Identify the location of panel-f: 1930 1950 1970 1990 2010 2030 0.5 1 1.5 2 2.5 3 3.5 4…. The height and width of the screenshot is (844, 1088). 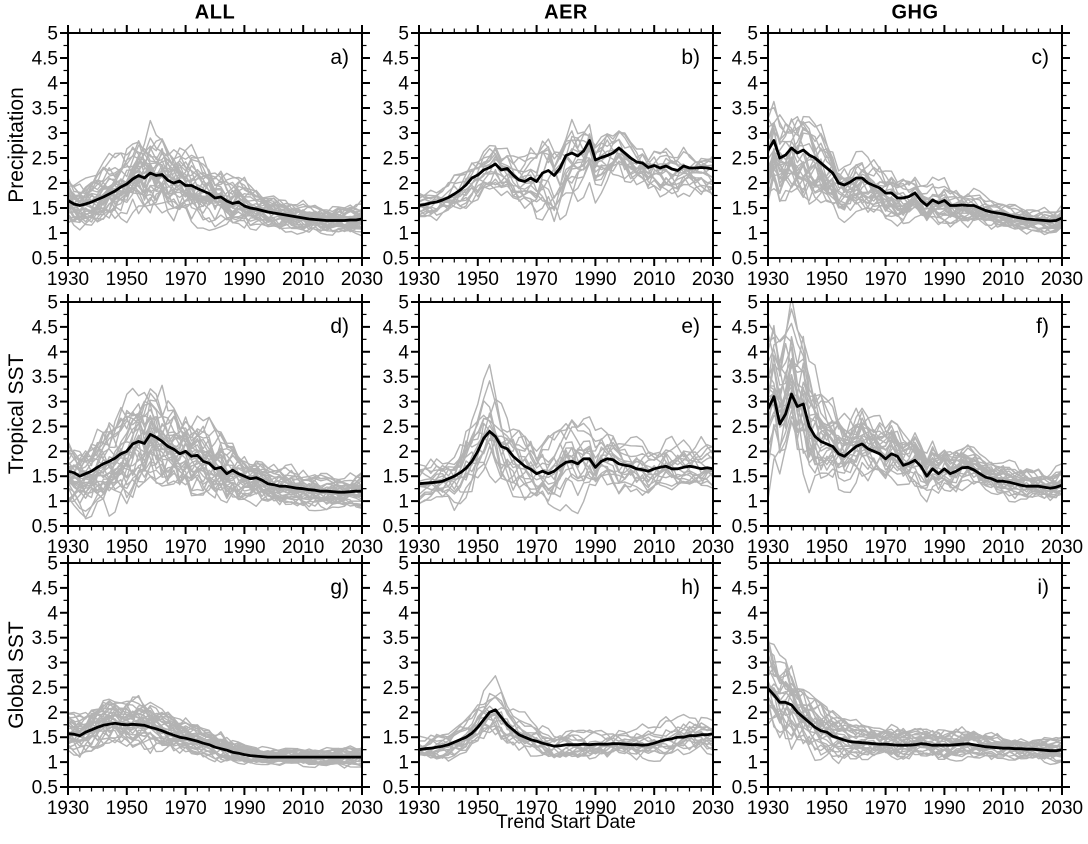
(908, 426).